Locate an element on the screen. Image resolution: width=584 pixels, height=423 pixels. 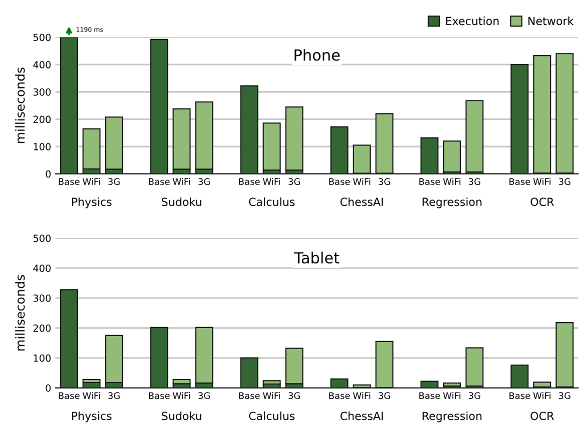
text: Phone is located at coordinates (317, 54).